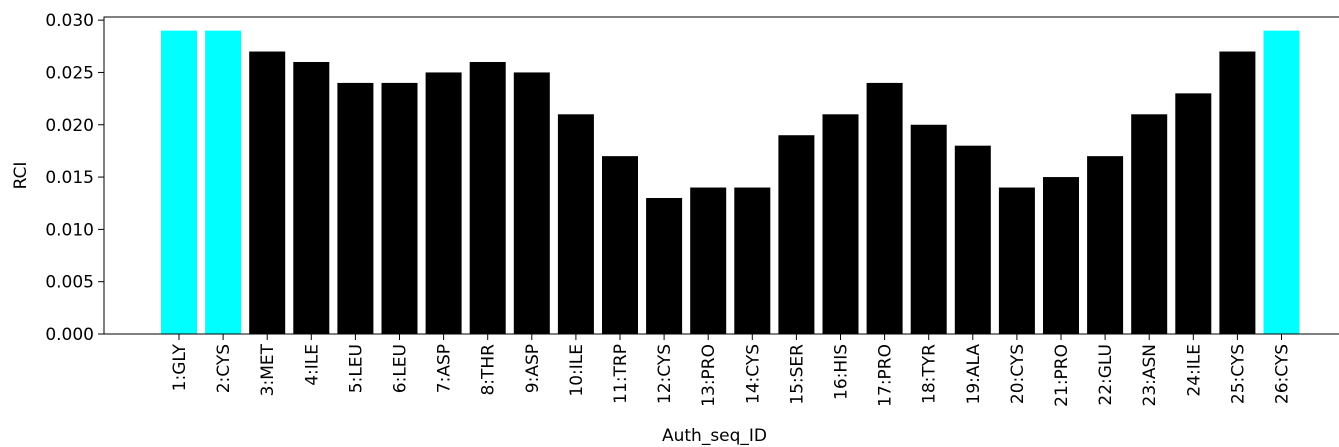  Describe the element at coordinates (268, 369) in the screenshot. I see `x-tick-label-3: 3:MET` at that location.